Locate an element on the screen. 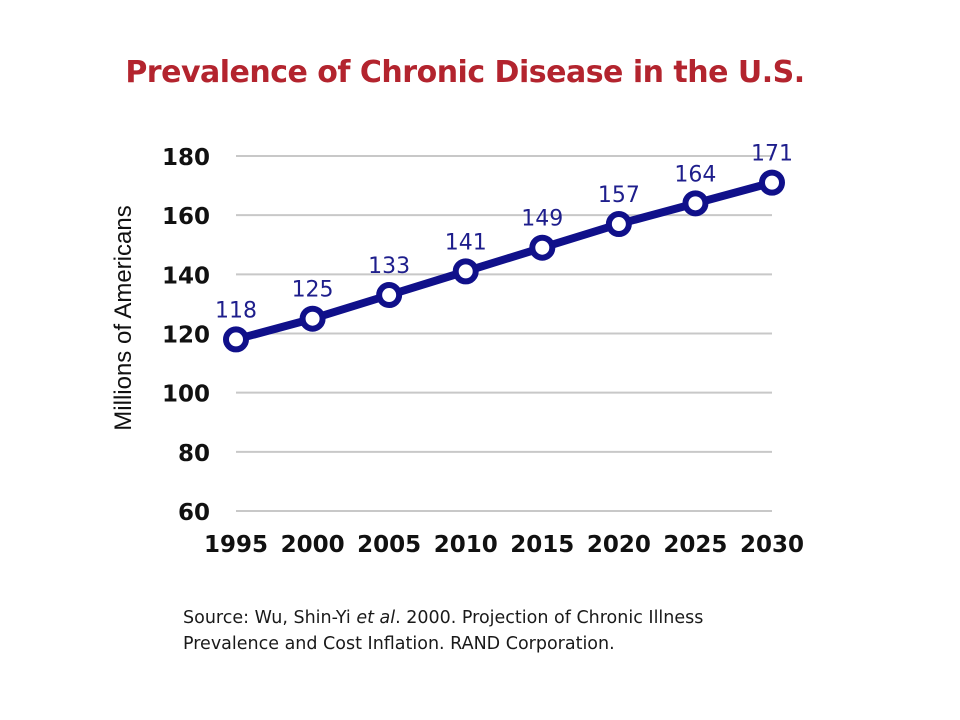  series-line is located at coordinates (504, 261).